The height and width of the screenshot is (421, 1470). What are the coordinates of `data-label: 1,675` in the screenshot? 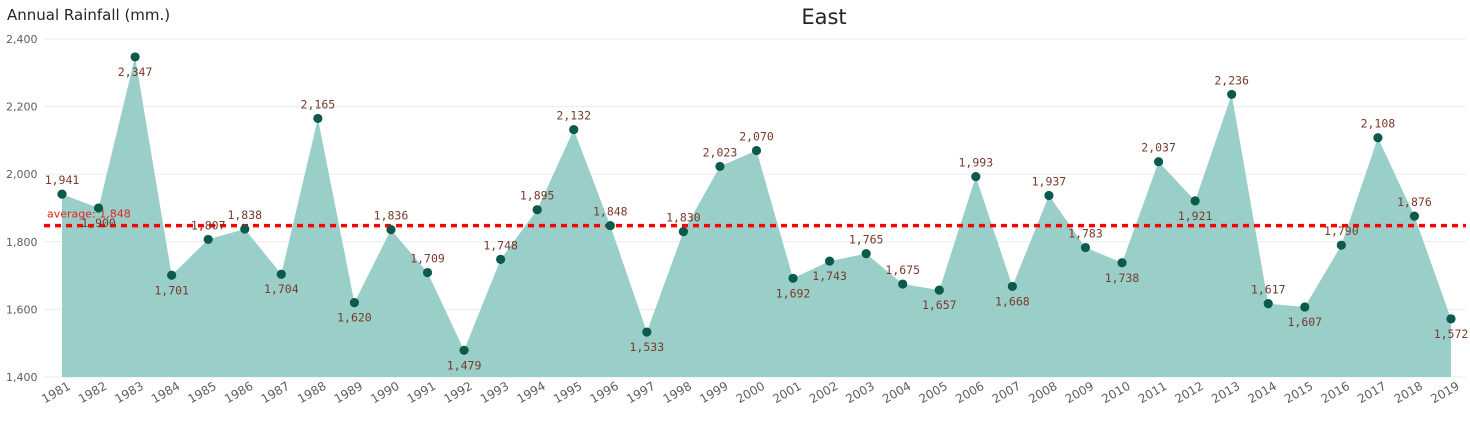 It's located at (902, 270).